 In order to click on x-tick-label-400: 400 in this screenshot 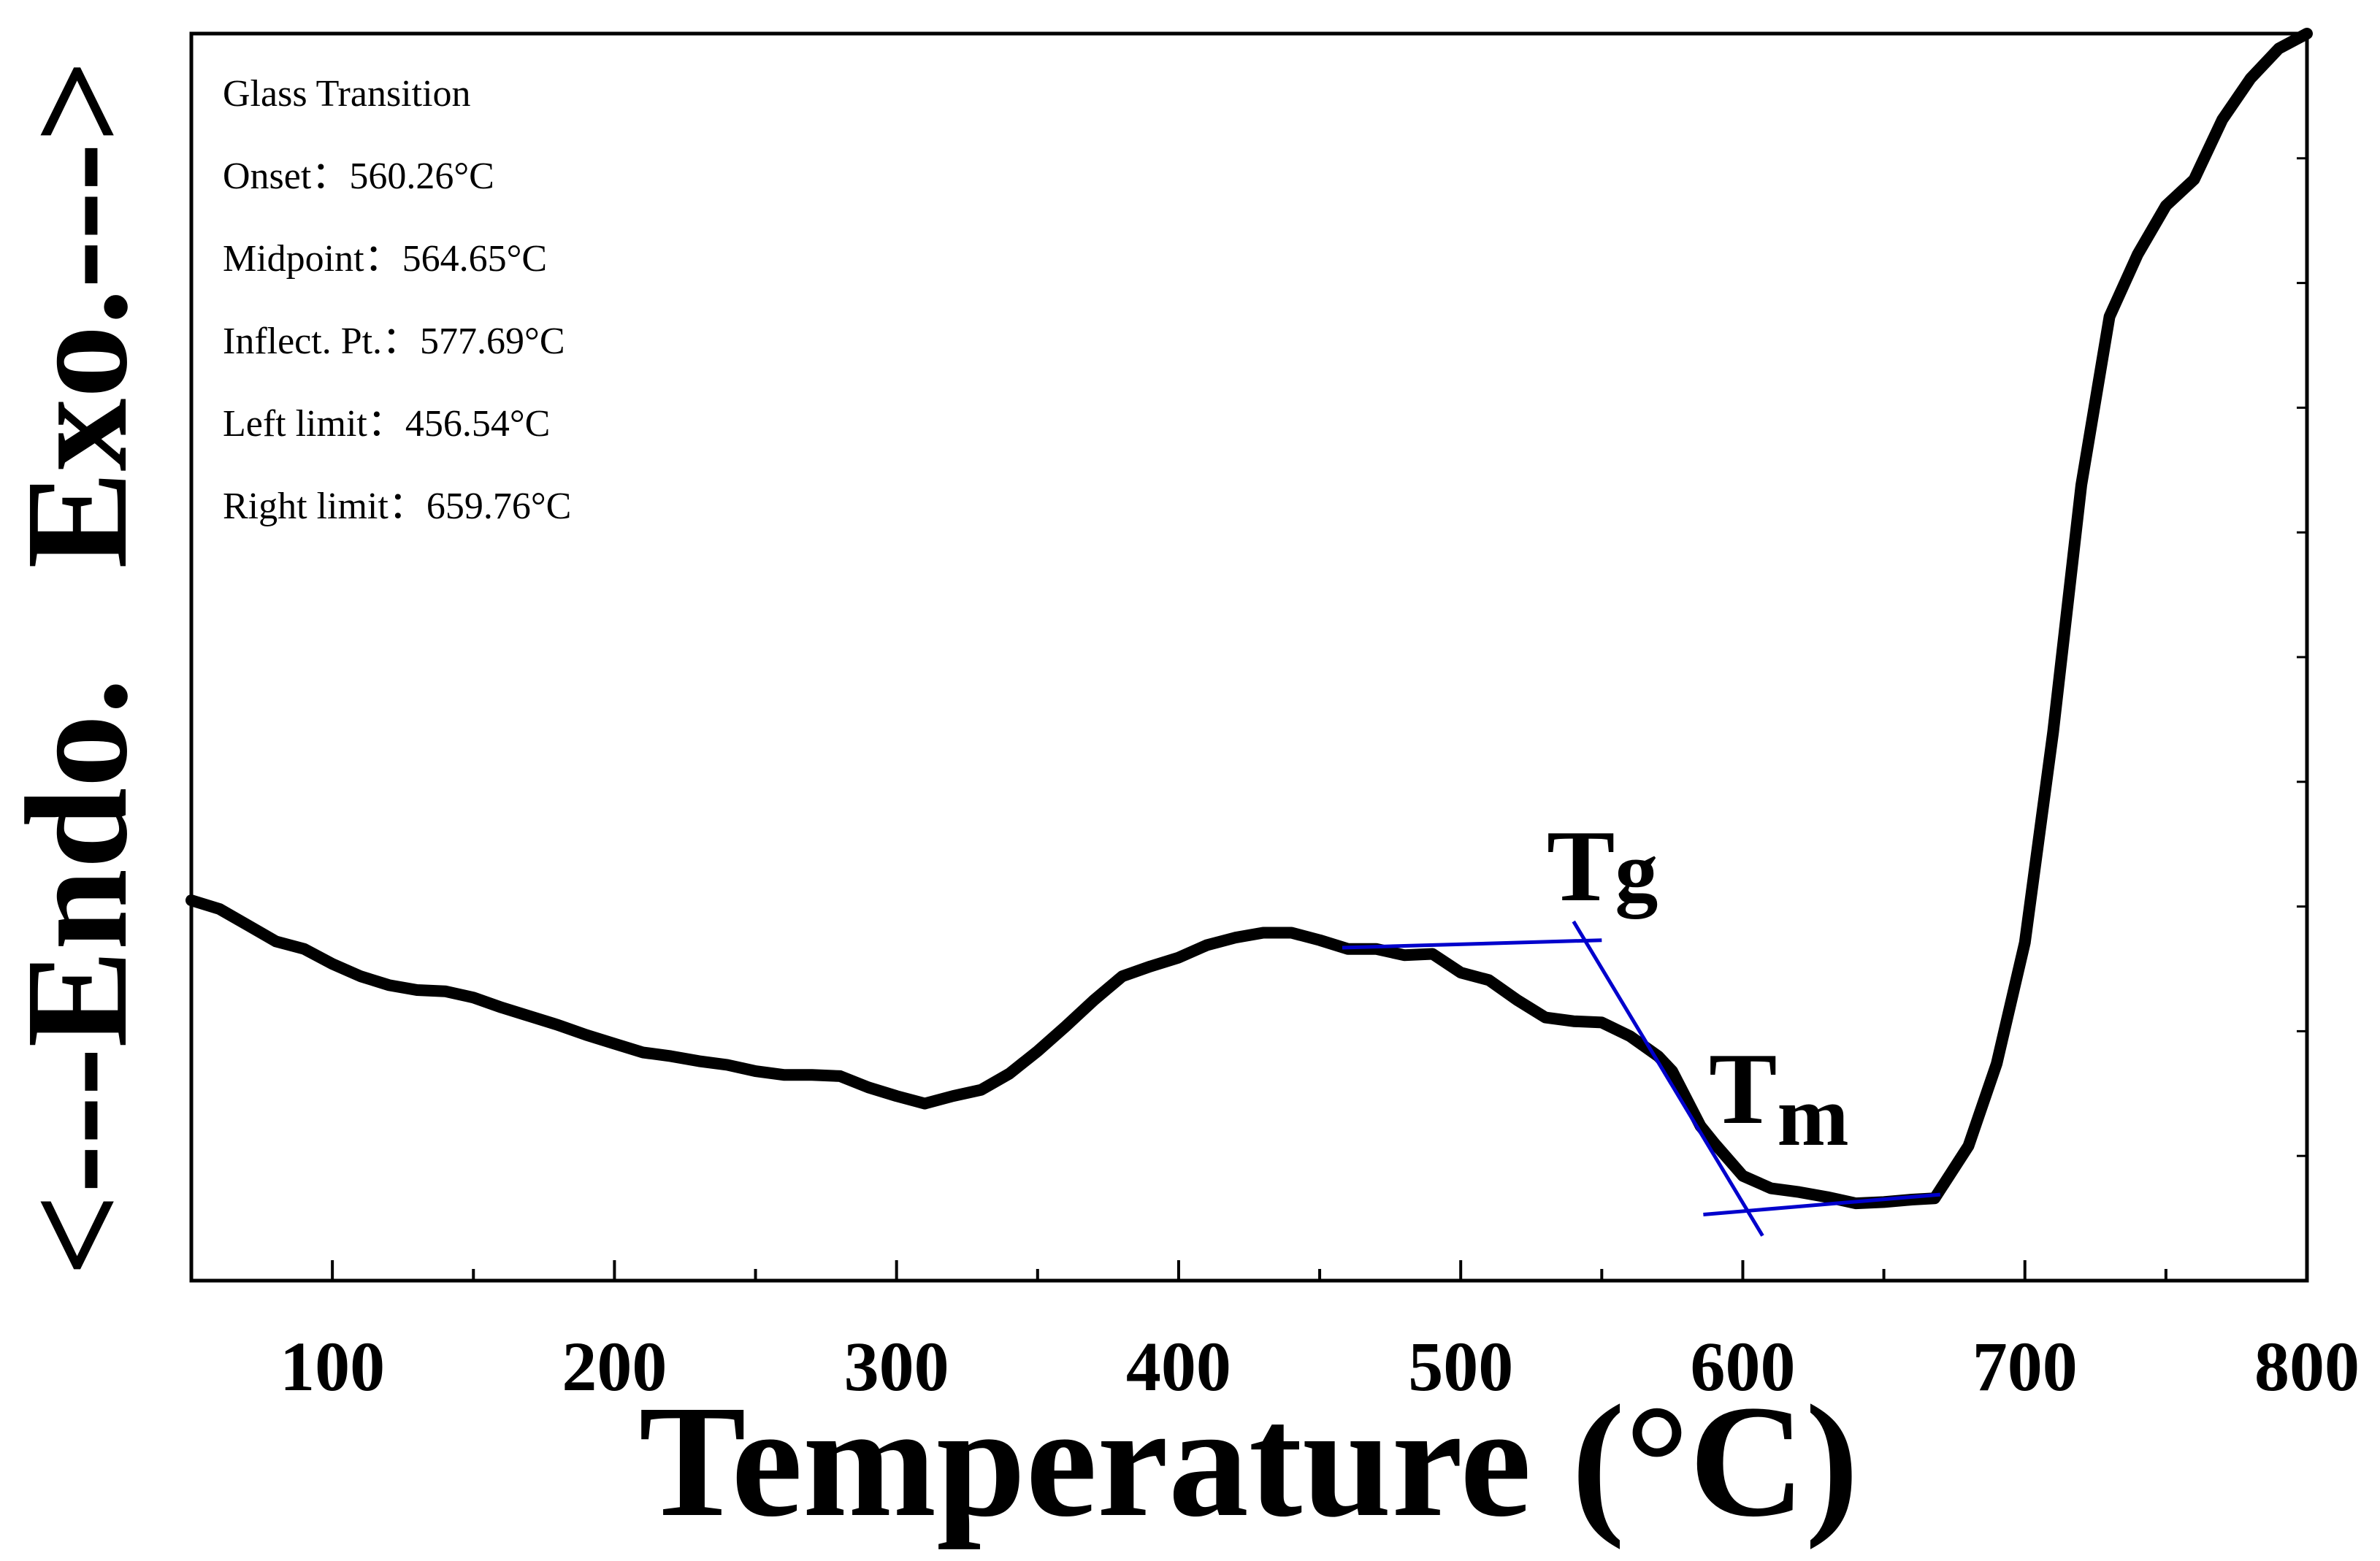, I will do `click(1178, 1366)`.